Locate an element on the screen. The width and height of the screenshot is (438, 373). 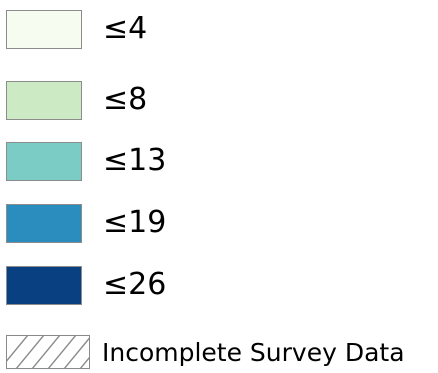
legend-item-2: ≤8 is located at coordinates (76, 100).